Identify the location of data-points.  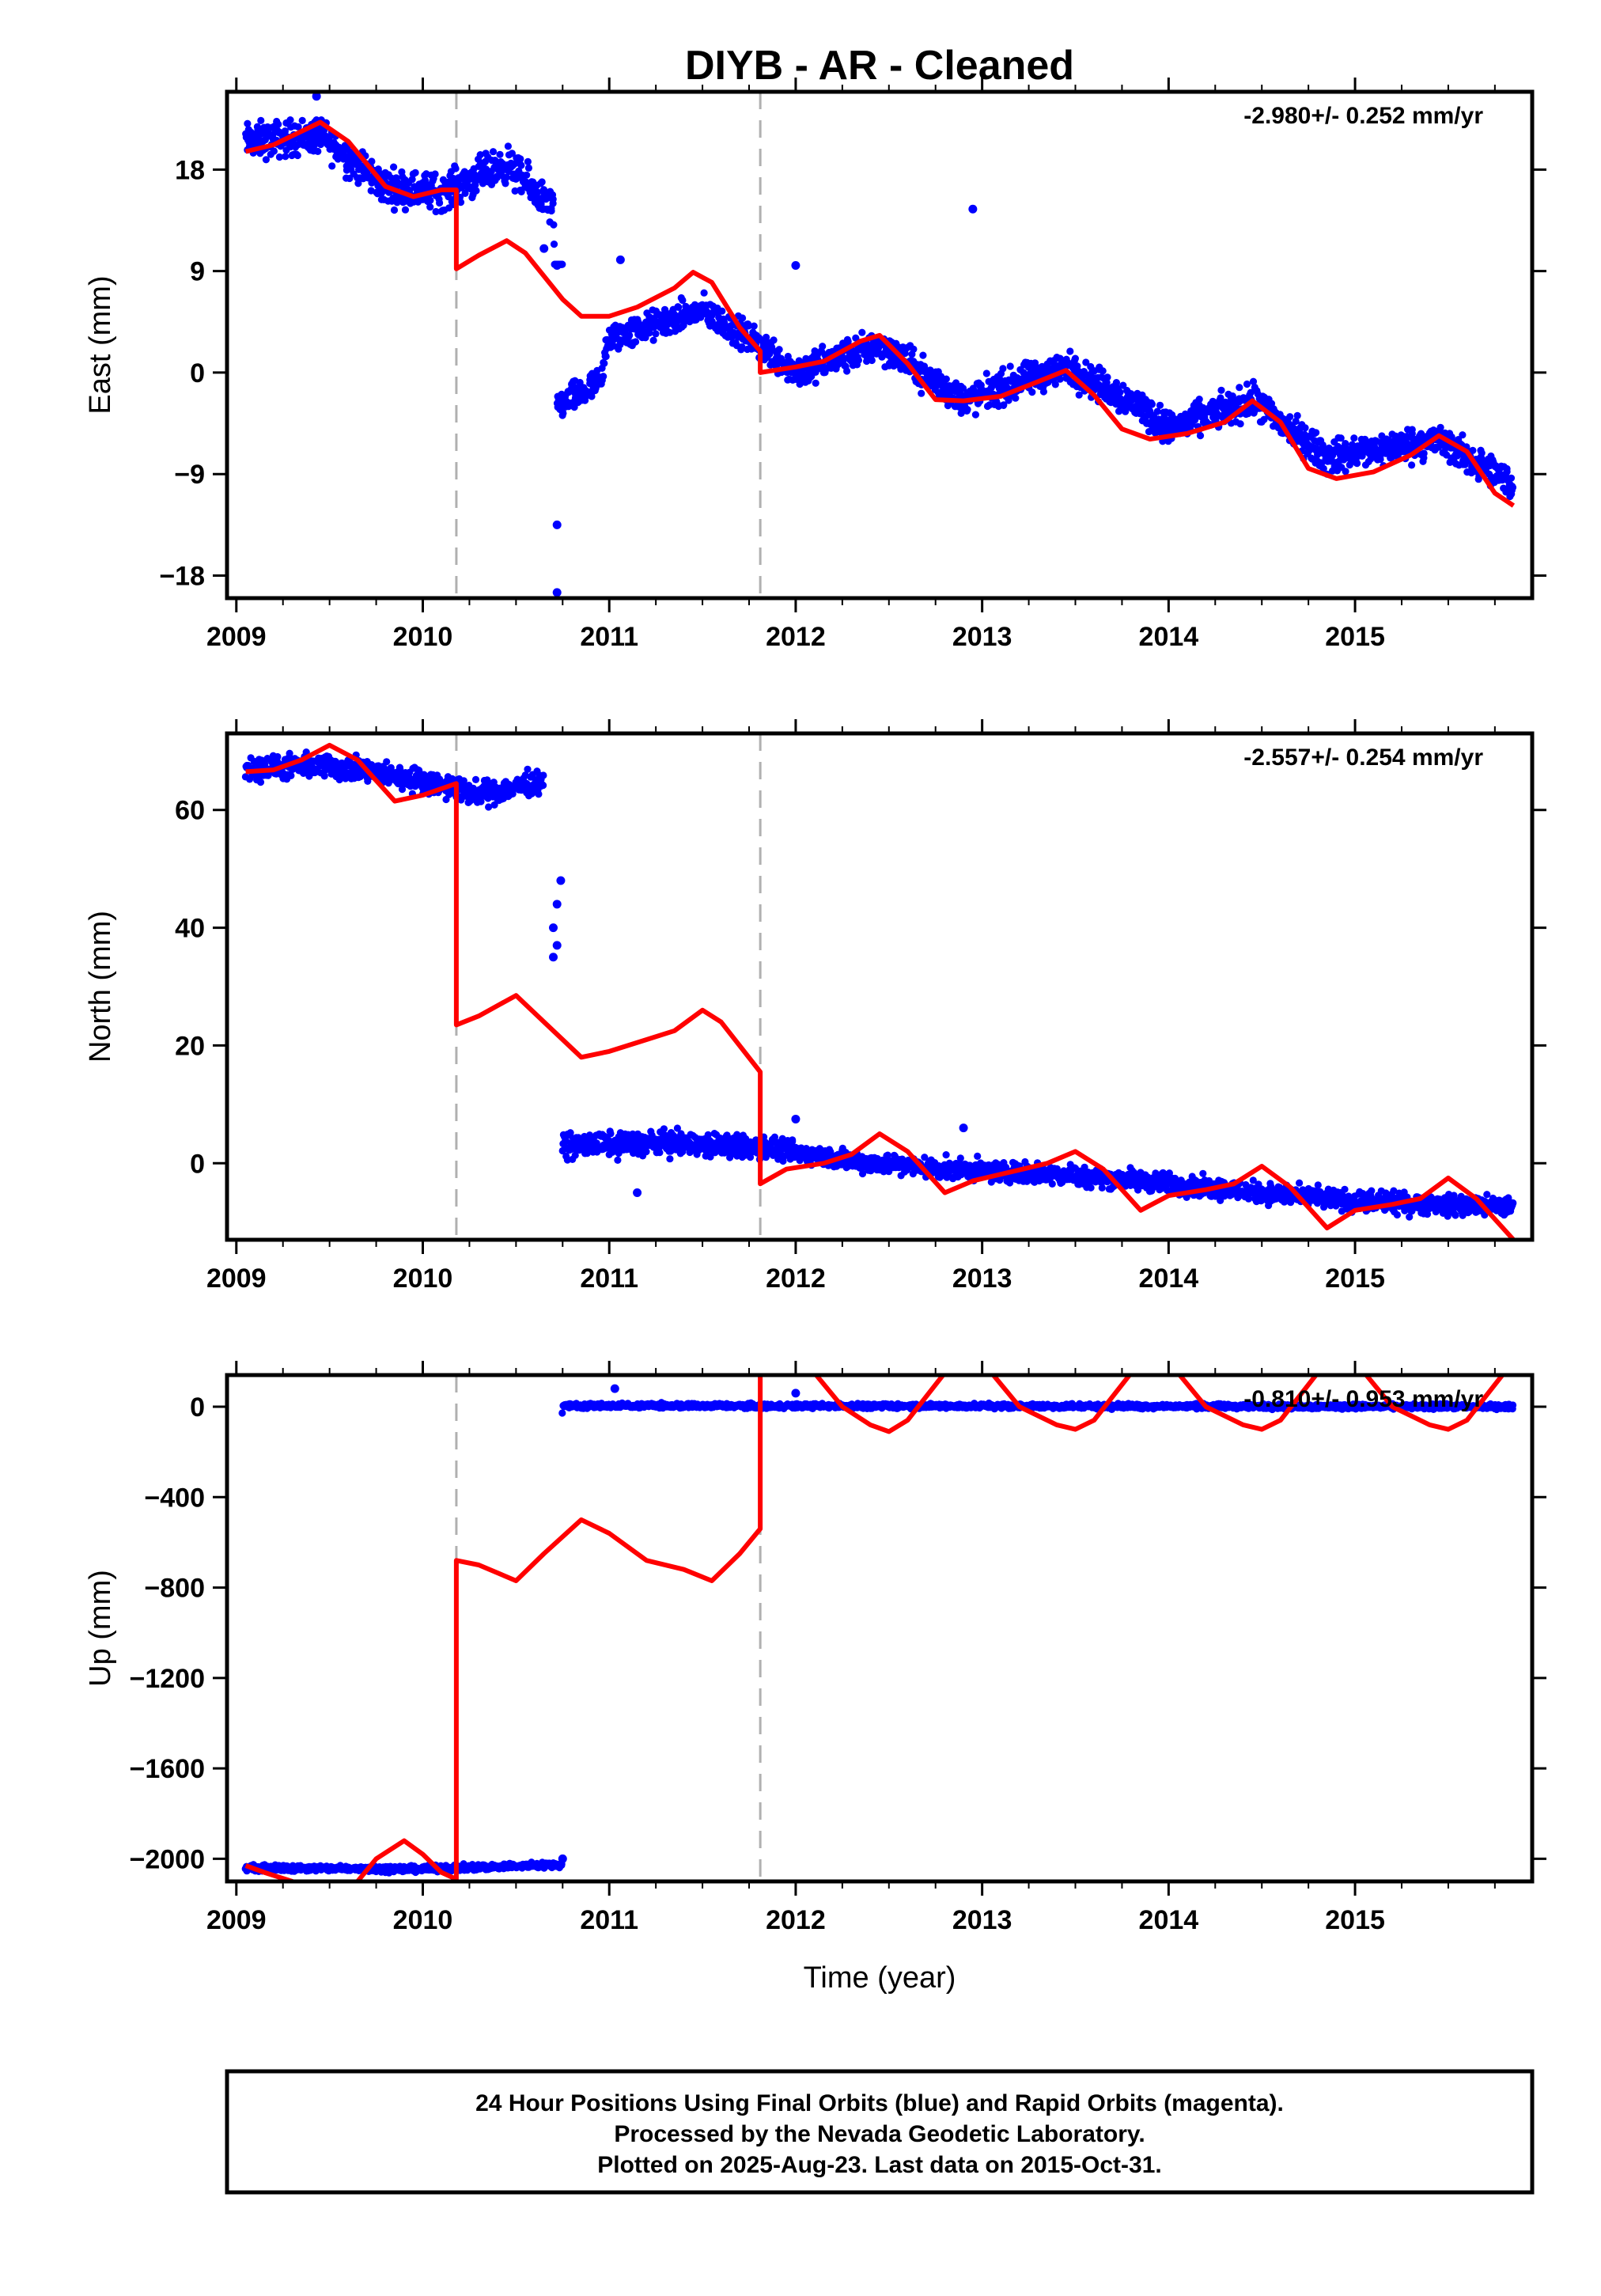
(879, 308).